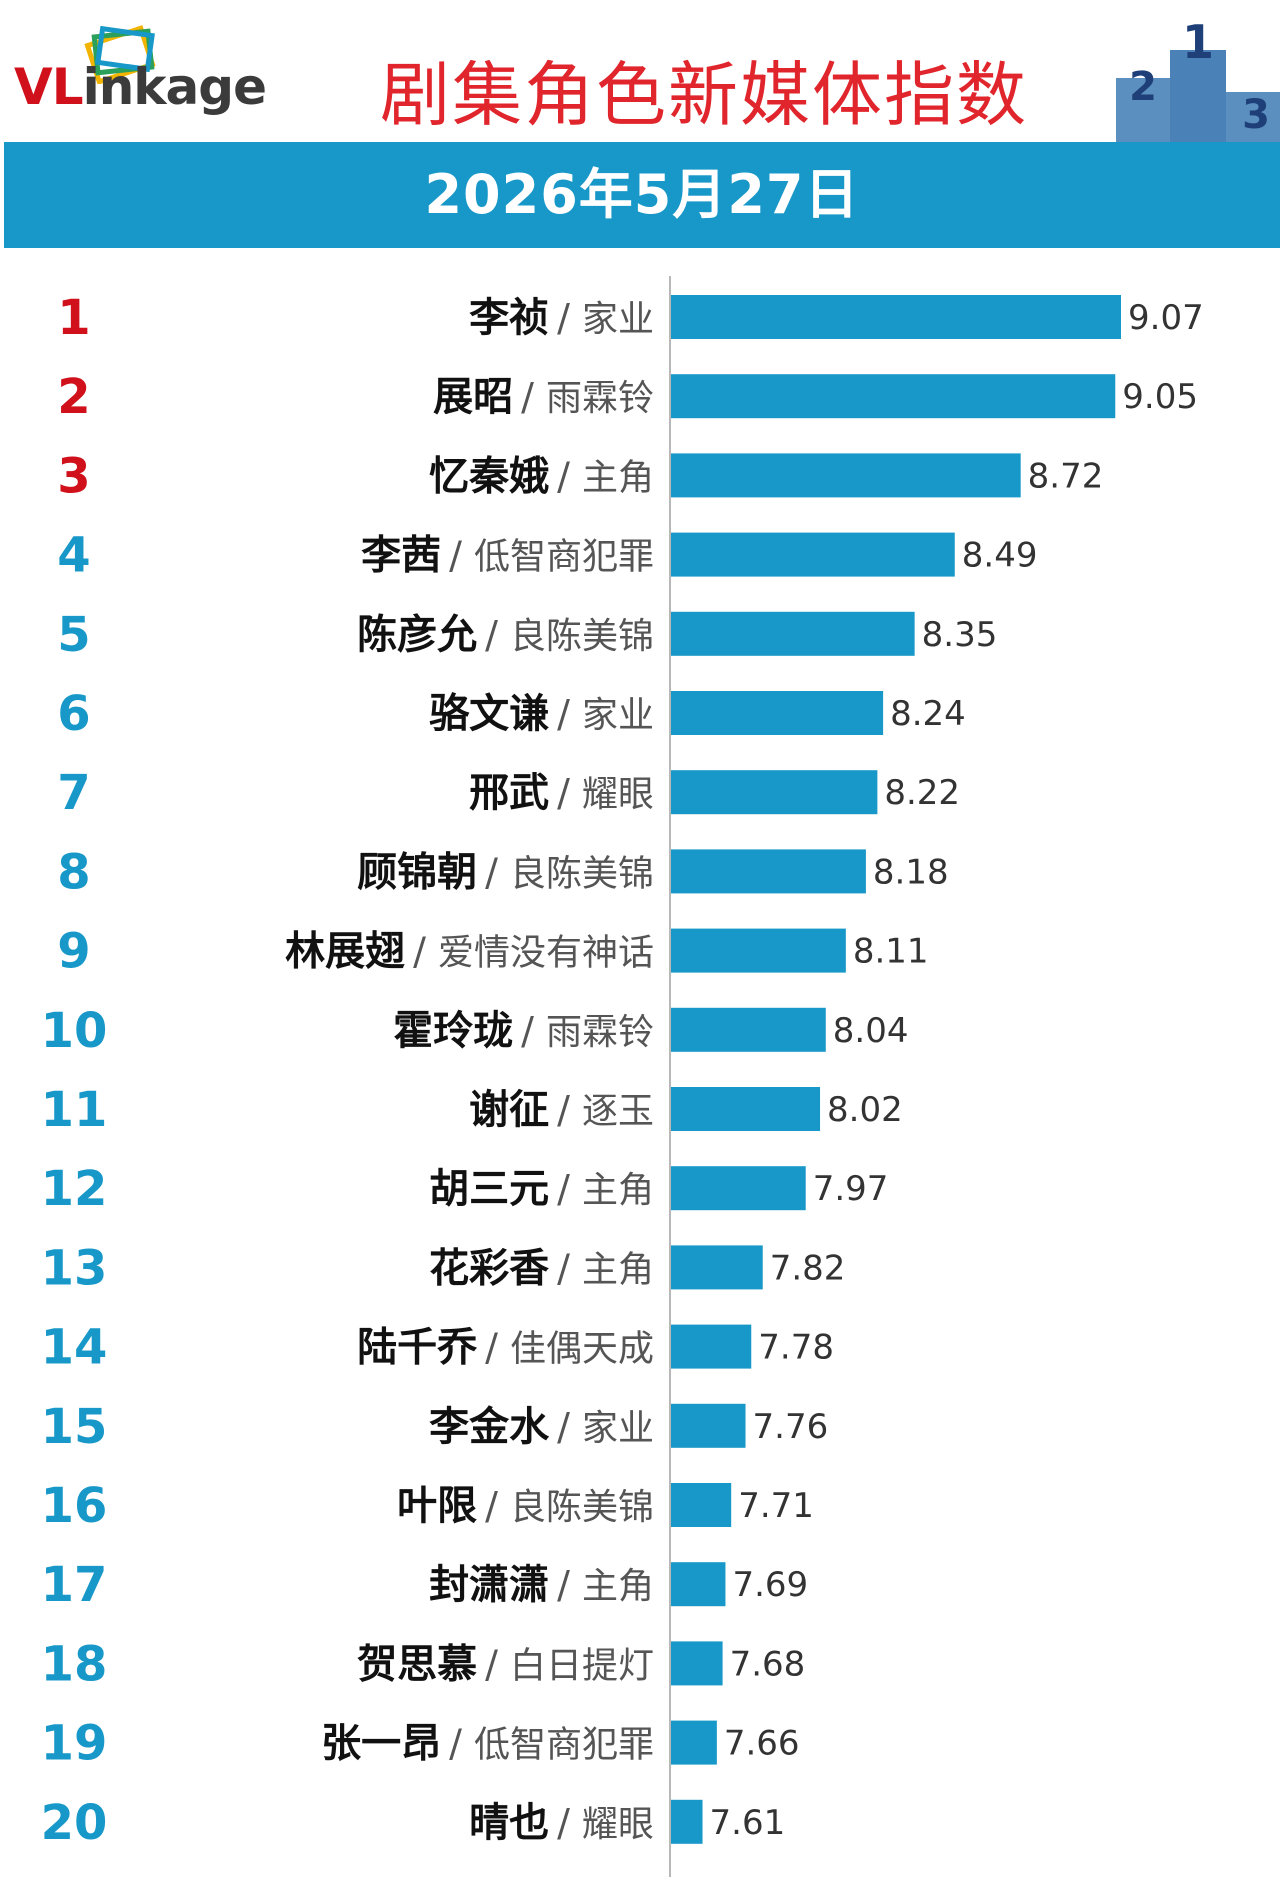 The height and width of the screenshot is (1877, 1280). I want to click on value-label: 8.18, so click(911, 872).